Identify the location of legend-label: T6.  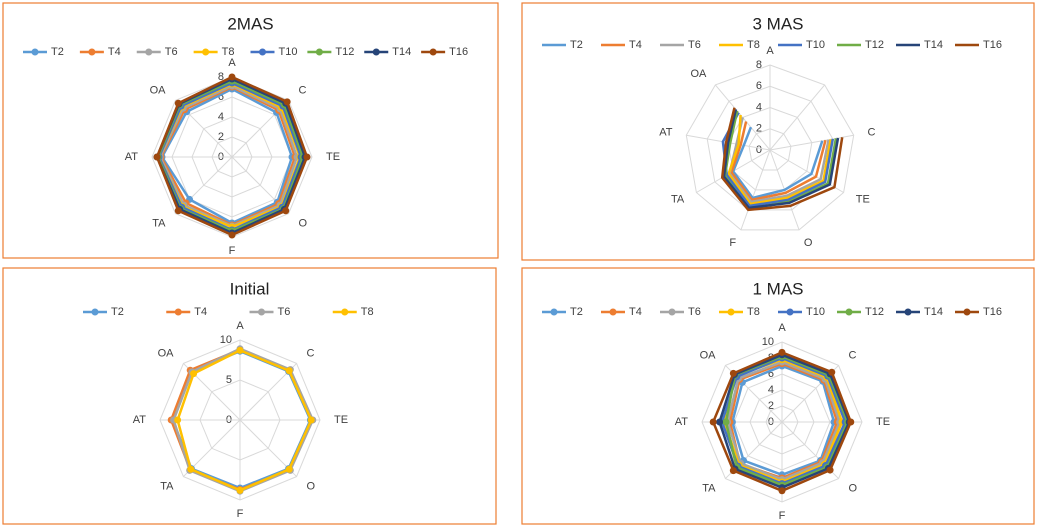
(694, 45).